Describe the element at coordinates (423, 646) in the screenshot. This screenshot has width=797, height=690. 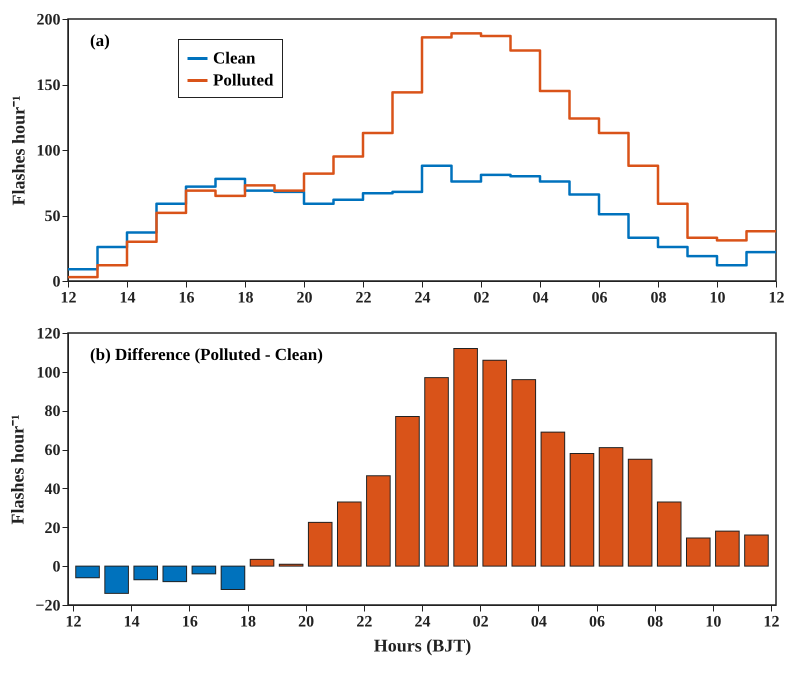
I see `x-axis-title: Hours (BJT)` at that location.